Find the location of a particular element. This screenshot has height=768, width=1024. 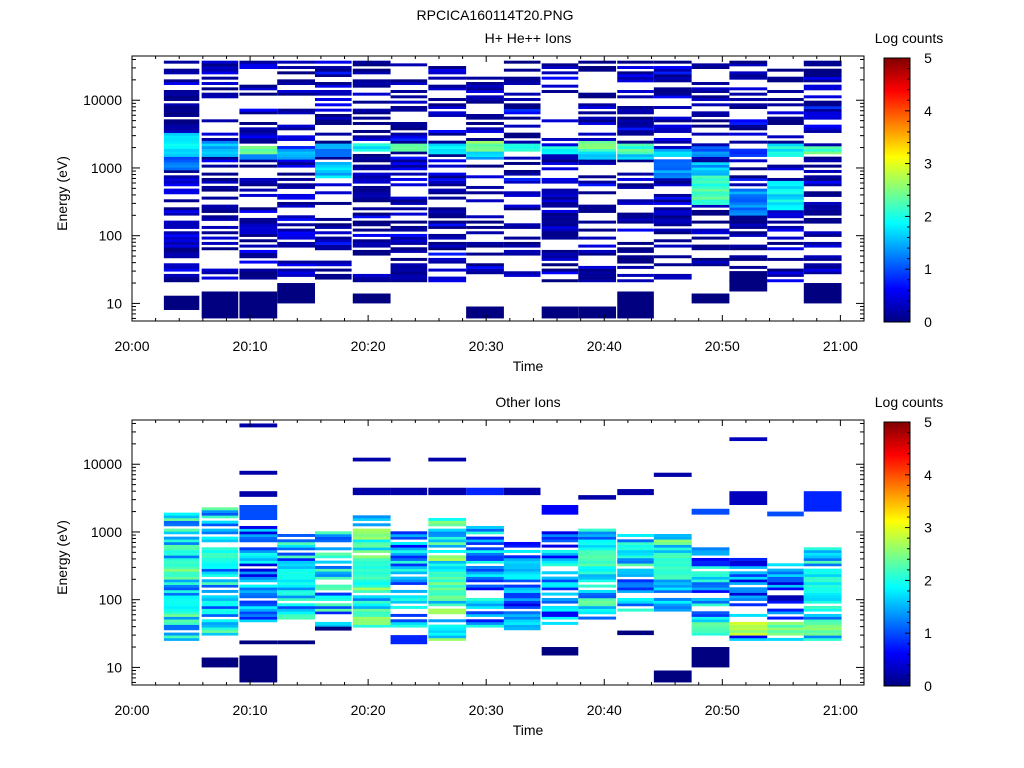

x-tick-label: 20:20 is located at coordinates (368, 710).